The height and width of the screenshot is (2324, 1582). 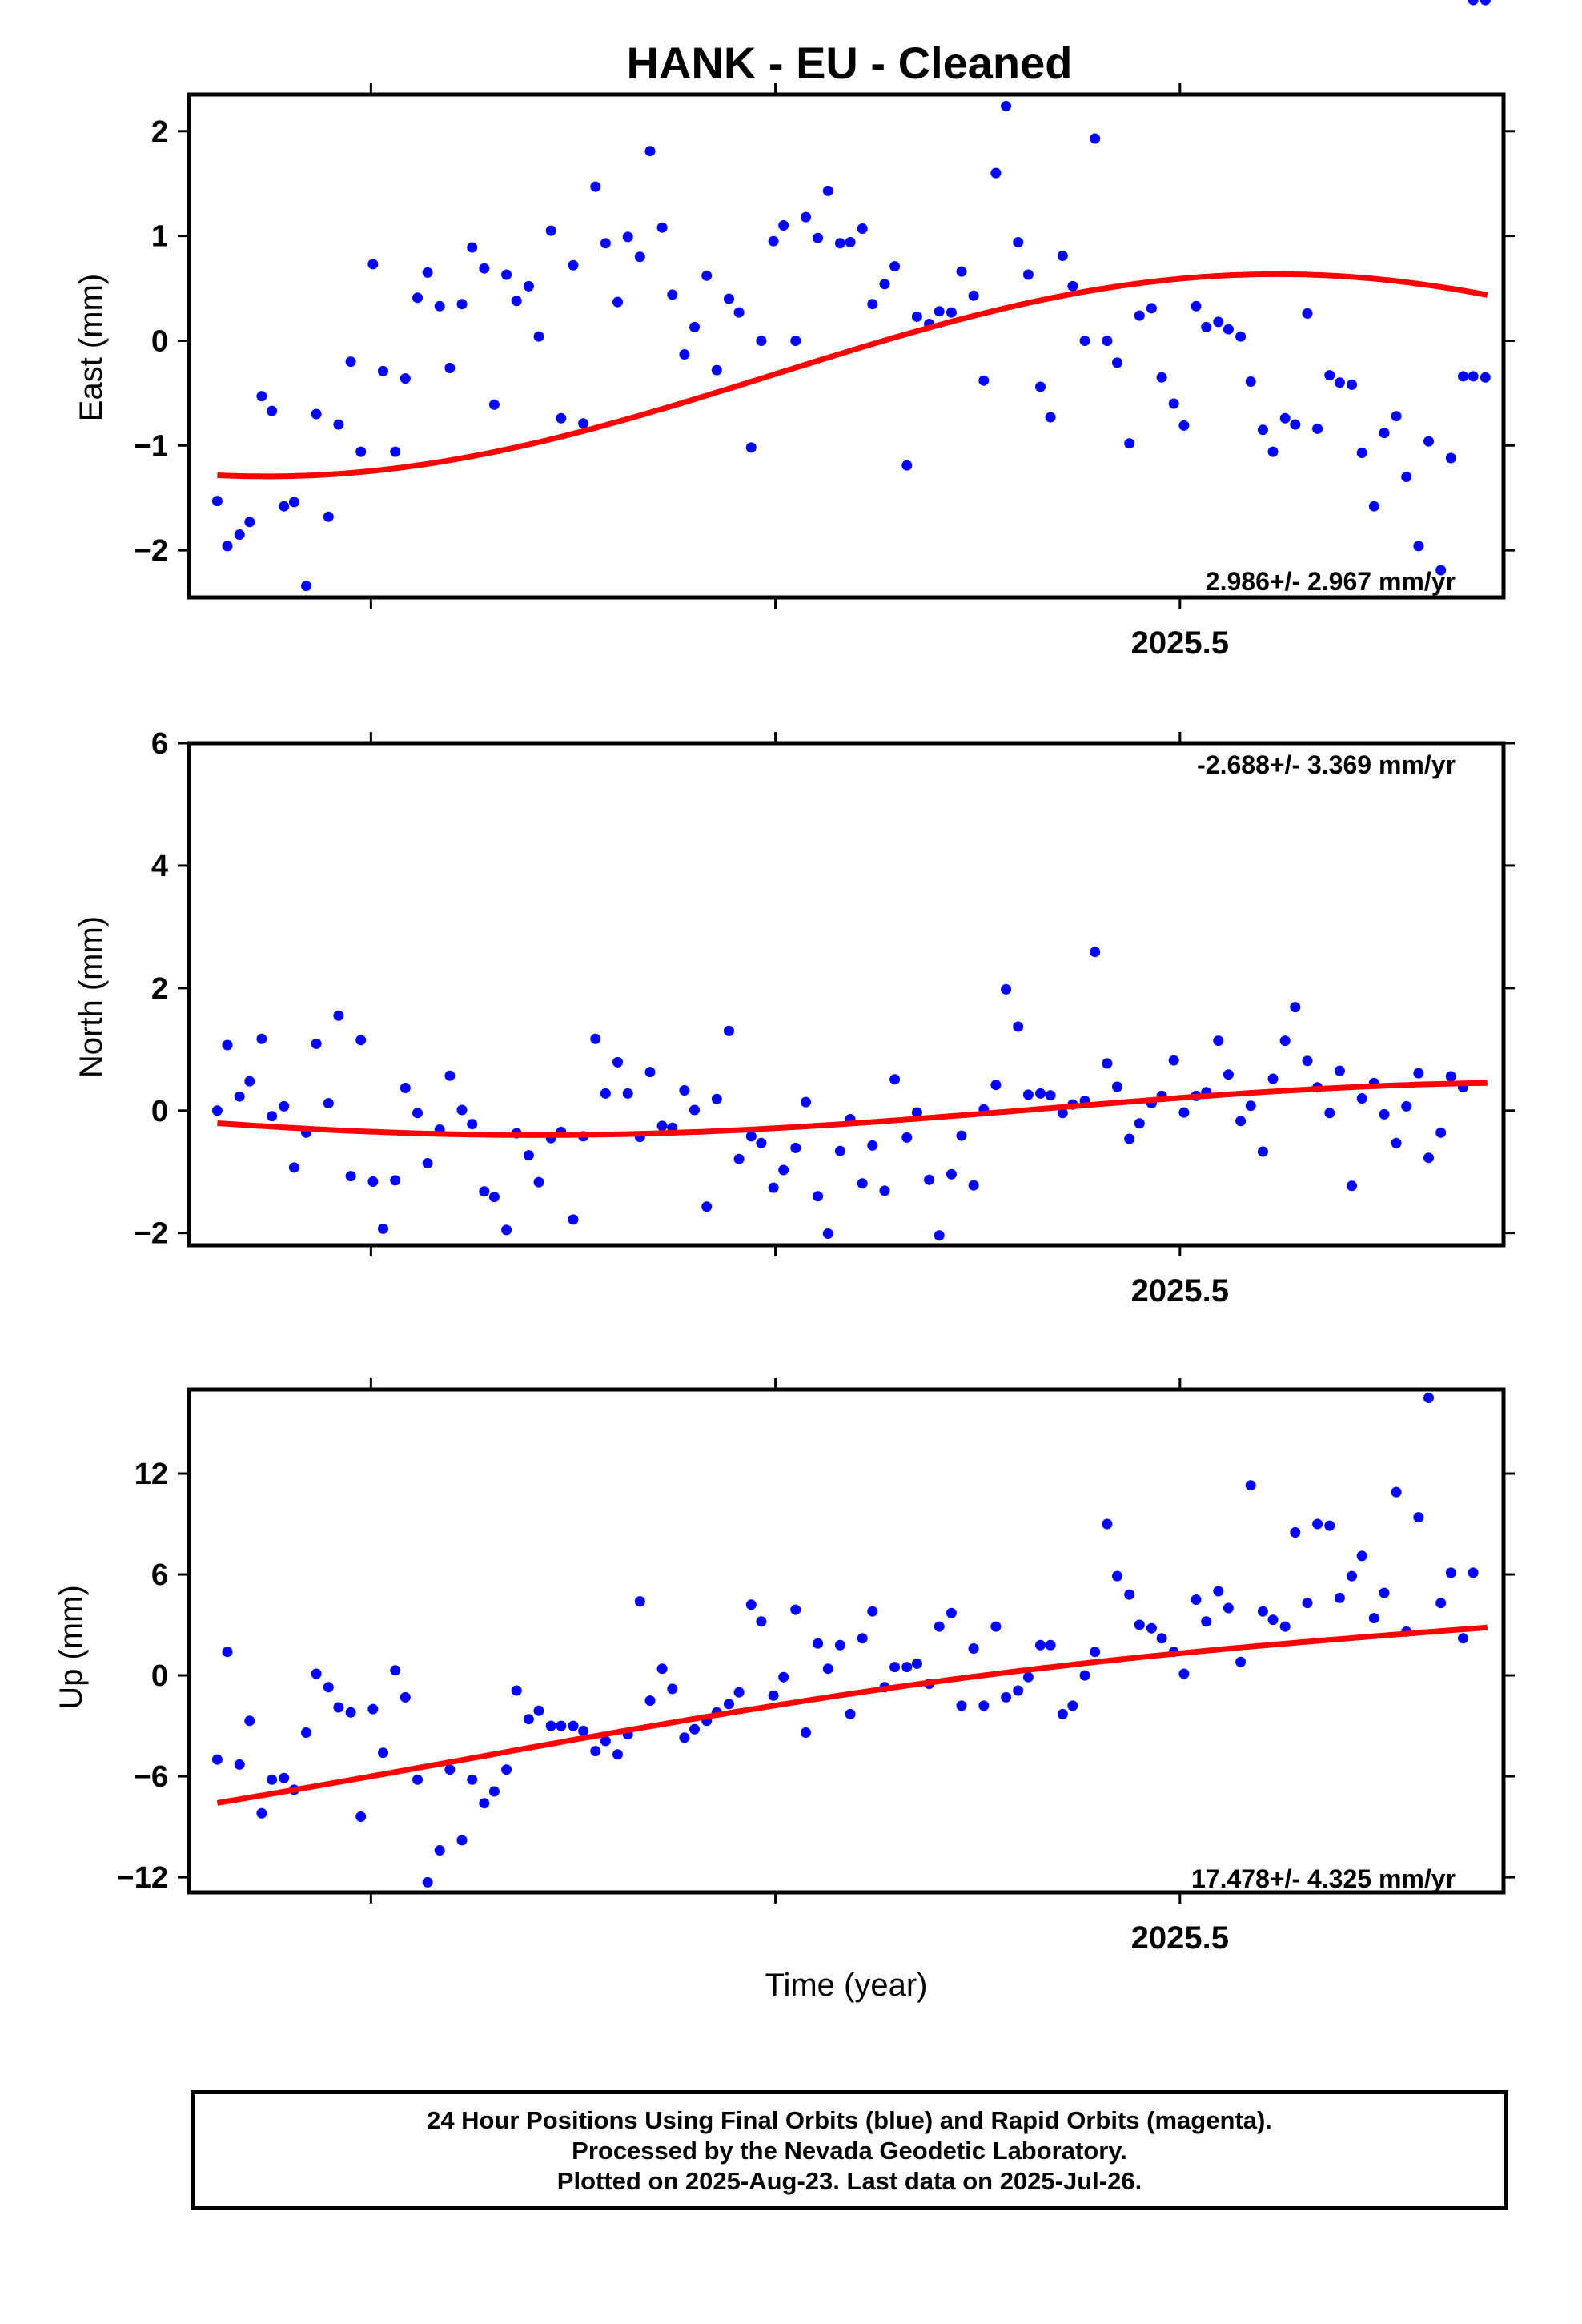 What do you see at coordinates (91, 347) in the screenshot?
I see `east-axis-label: East (mm)` at bounding box center [91, 347].